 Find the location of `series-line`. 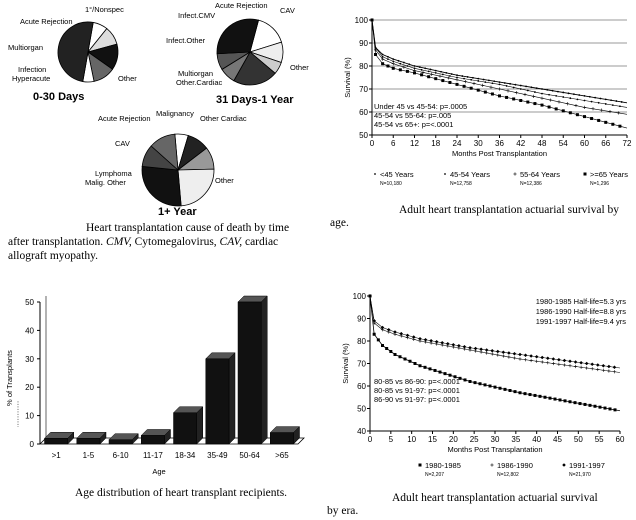

series-line is located at coordinates (499, 67).